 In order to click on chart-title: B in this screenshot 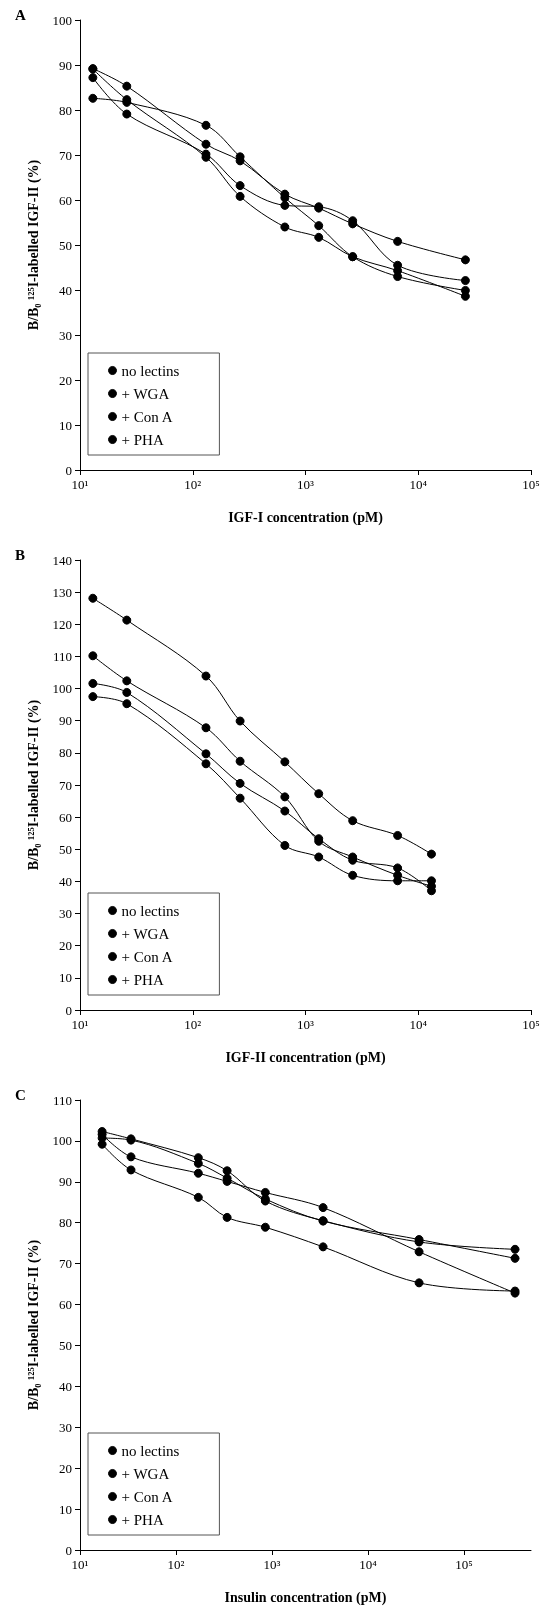, I will do `click(20, 554)`.